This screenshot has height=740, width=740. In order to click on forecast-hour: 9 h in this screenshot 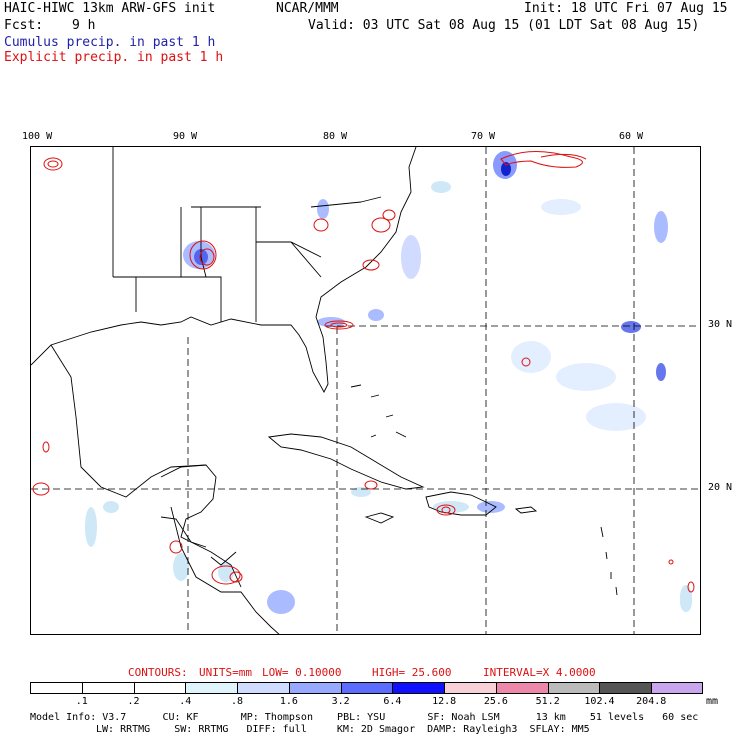, I will do `click(84, 25)`.